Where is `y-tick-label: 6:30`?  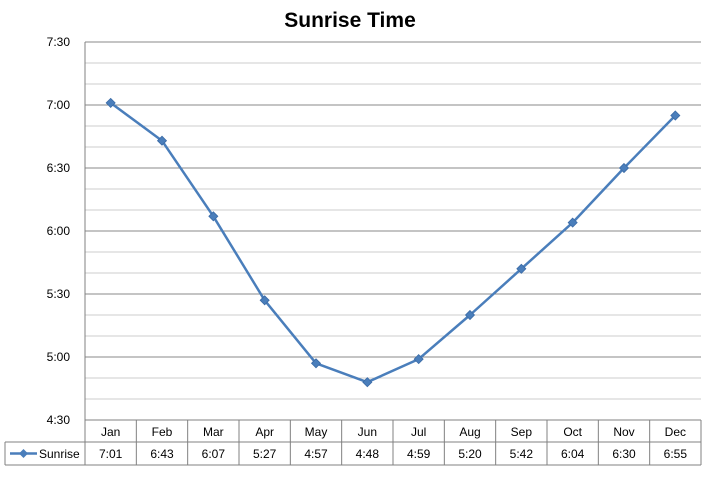
y-tick-label: 6:30 is located at coordinates (59, 168).